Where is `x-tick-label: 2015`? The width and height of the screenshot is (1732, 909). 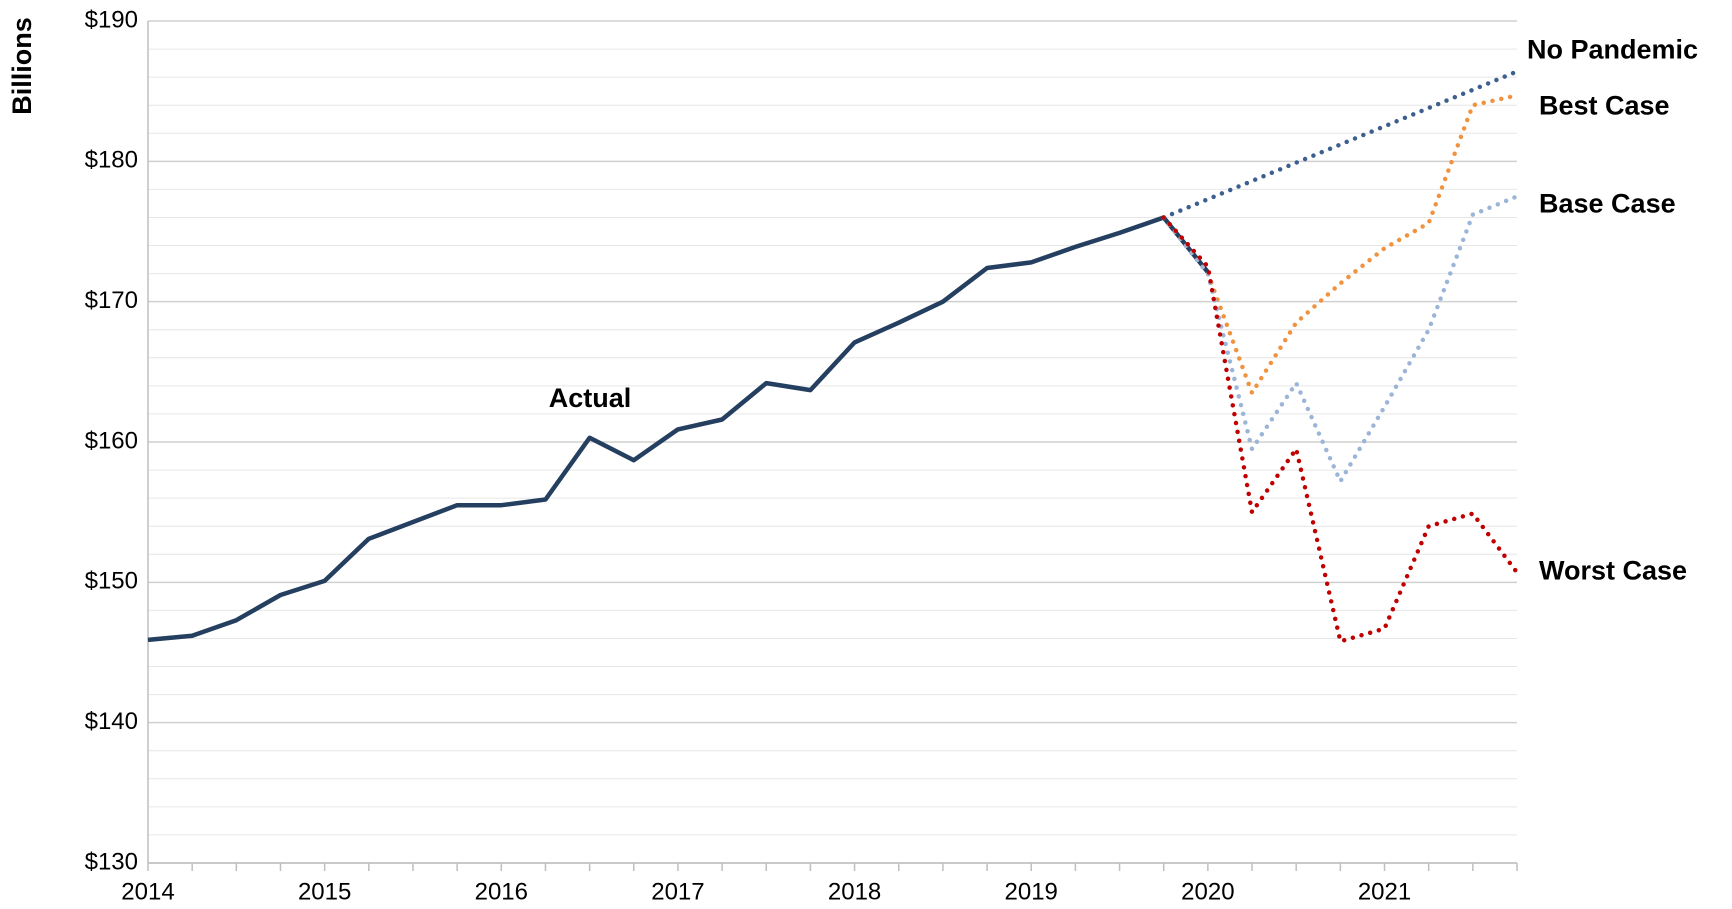 x-tick-label: 2015 is located at coordinates (324, 891).